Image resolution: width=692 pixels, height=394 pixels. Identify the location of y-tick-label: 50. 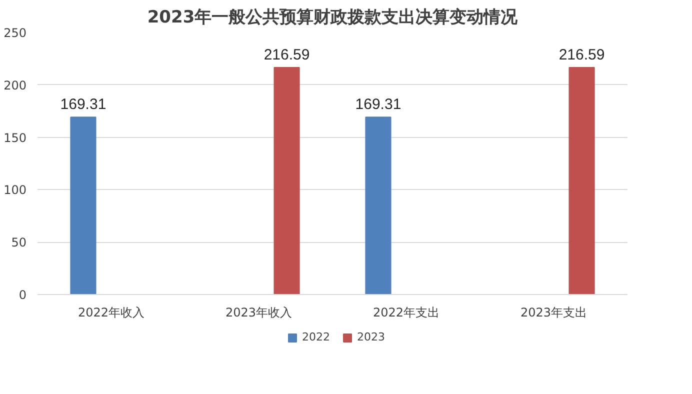
(19, 243).